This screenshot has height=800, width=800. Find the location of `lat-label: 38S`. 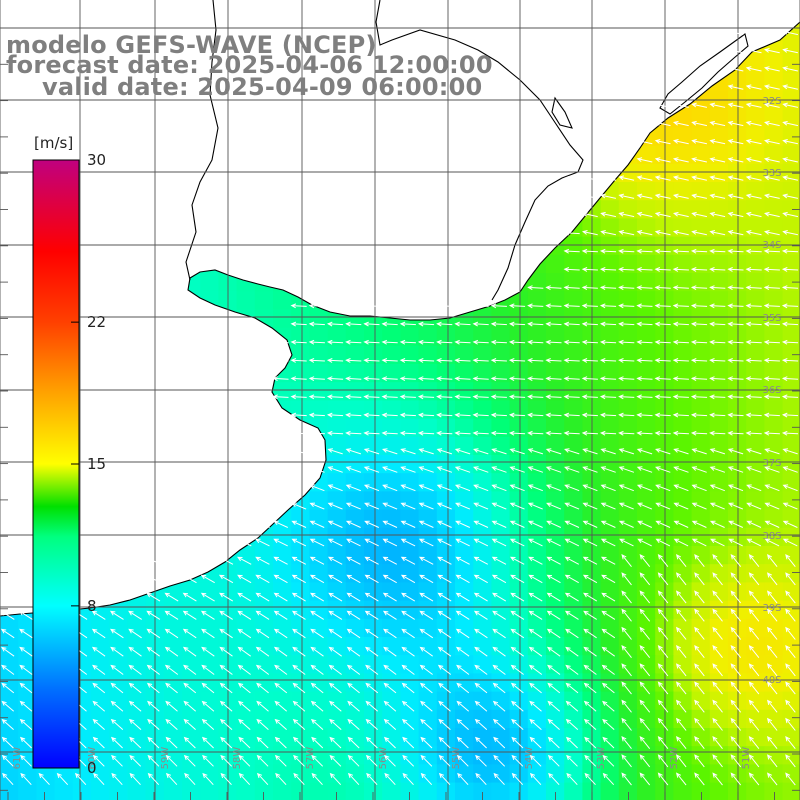

lat-label: 38S is located at coordinates (771, 536).